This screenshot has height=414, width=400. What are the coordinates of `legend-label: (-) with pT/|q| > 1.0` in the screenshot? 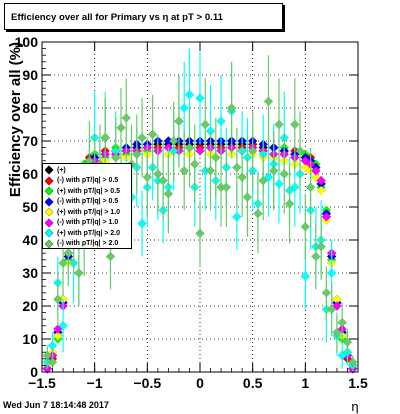 It's located at (88, 223).